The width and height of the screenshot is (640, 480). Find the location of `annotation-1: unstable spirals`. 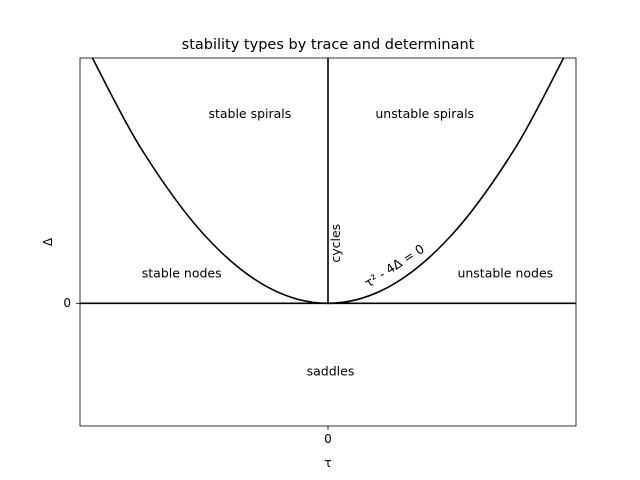

annotation-1: unstable spirals is located at coordinates (424, 113).